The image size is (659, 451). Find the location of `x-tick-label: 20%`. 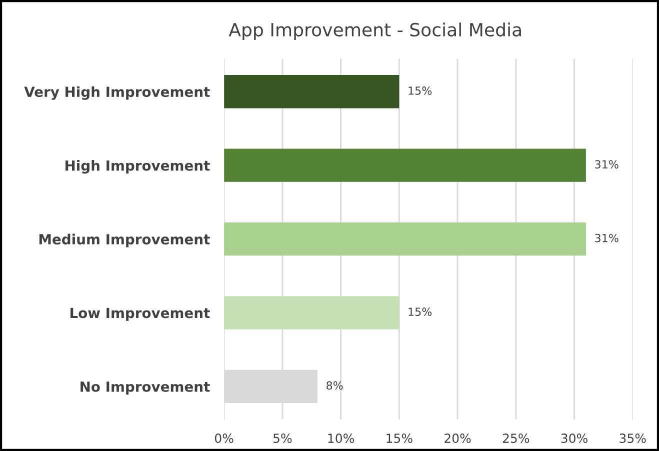

x-tick-label: 20% is located at coordinates (457, 438).